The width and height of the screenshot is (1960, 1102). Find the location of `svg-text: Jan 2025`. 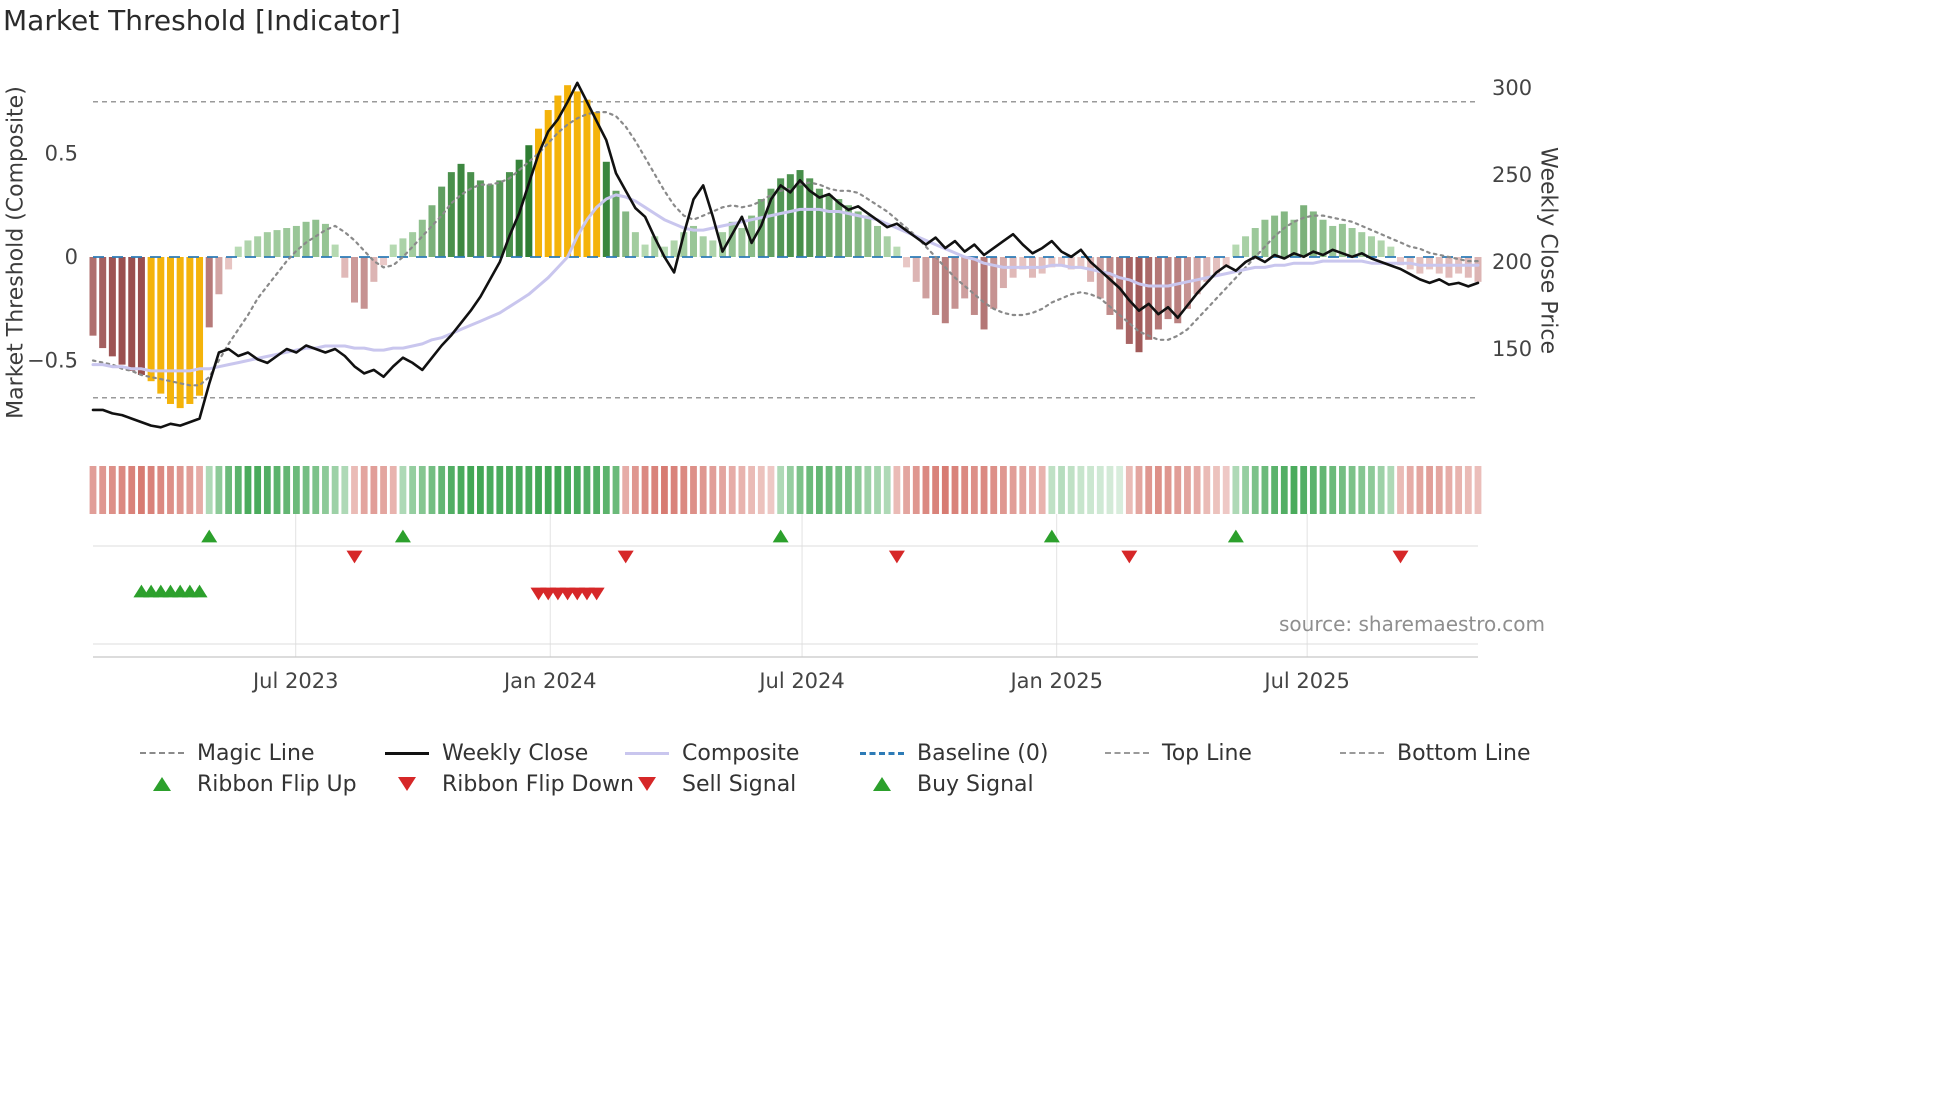

svg-text: Jan 2025 is located at coordinates (1055, 681).